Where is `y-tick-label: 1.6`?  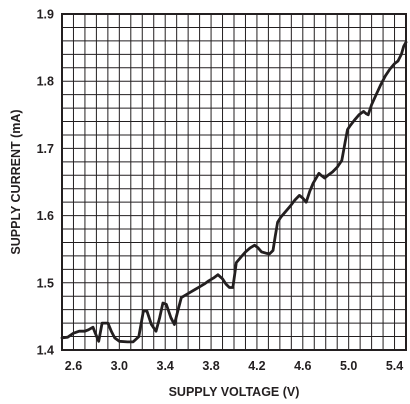 y-tick-label: 1.6 is located at coordinates (45, 216).